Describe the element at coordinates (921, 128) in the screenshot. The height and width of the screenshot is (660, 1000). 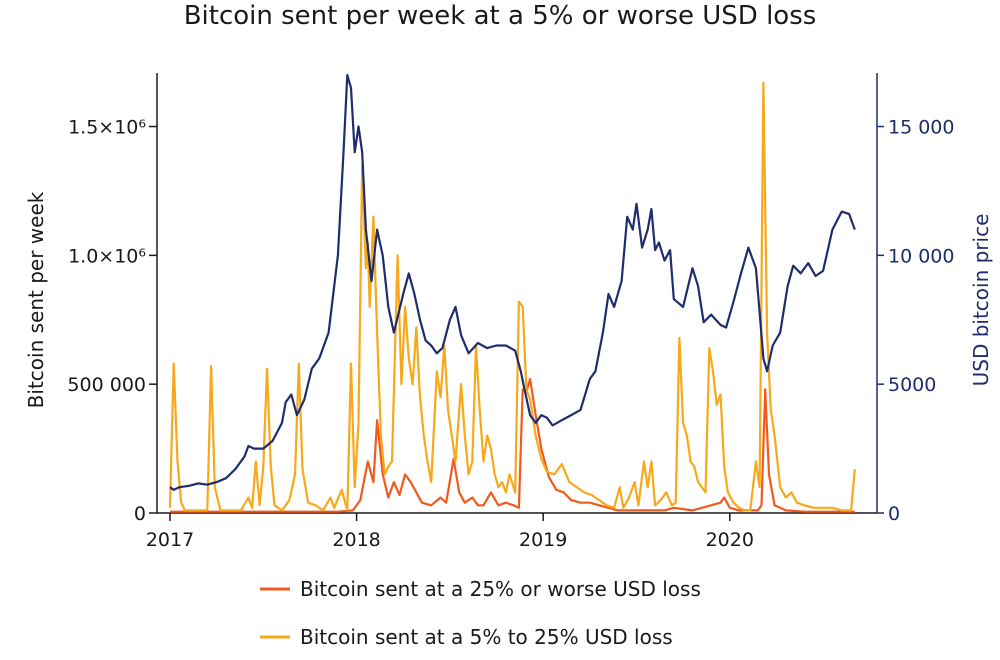
I see `right-y-tick-label: 15 000` at that location.